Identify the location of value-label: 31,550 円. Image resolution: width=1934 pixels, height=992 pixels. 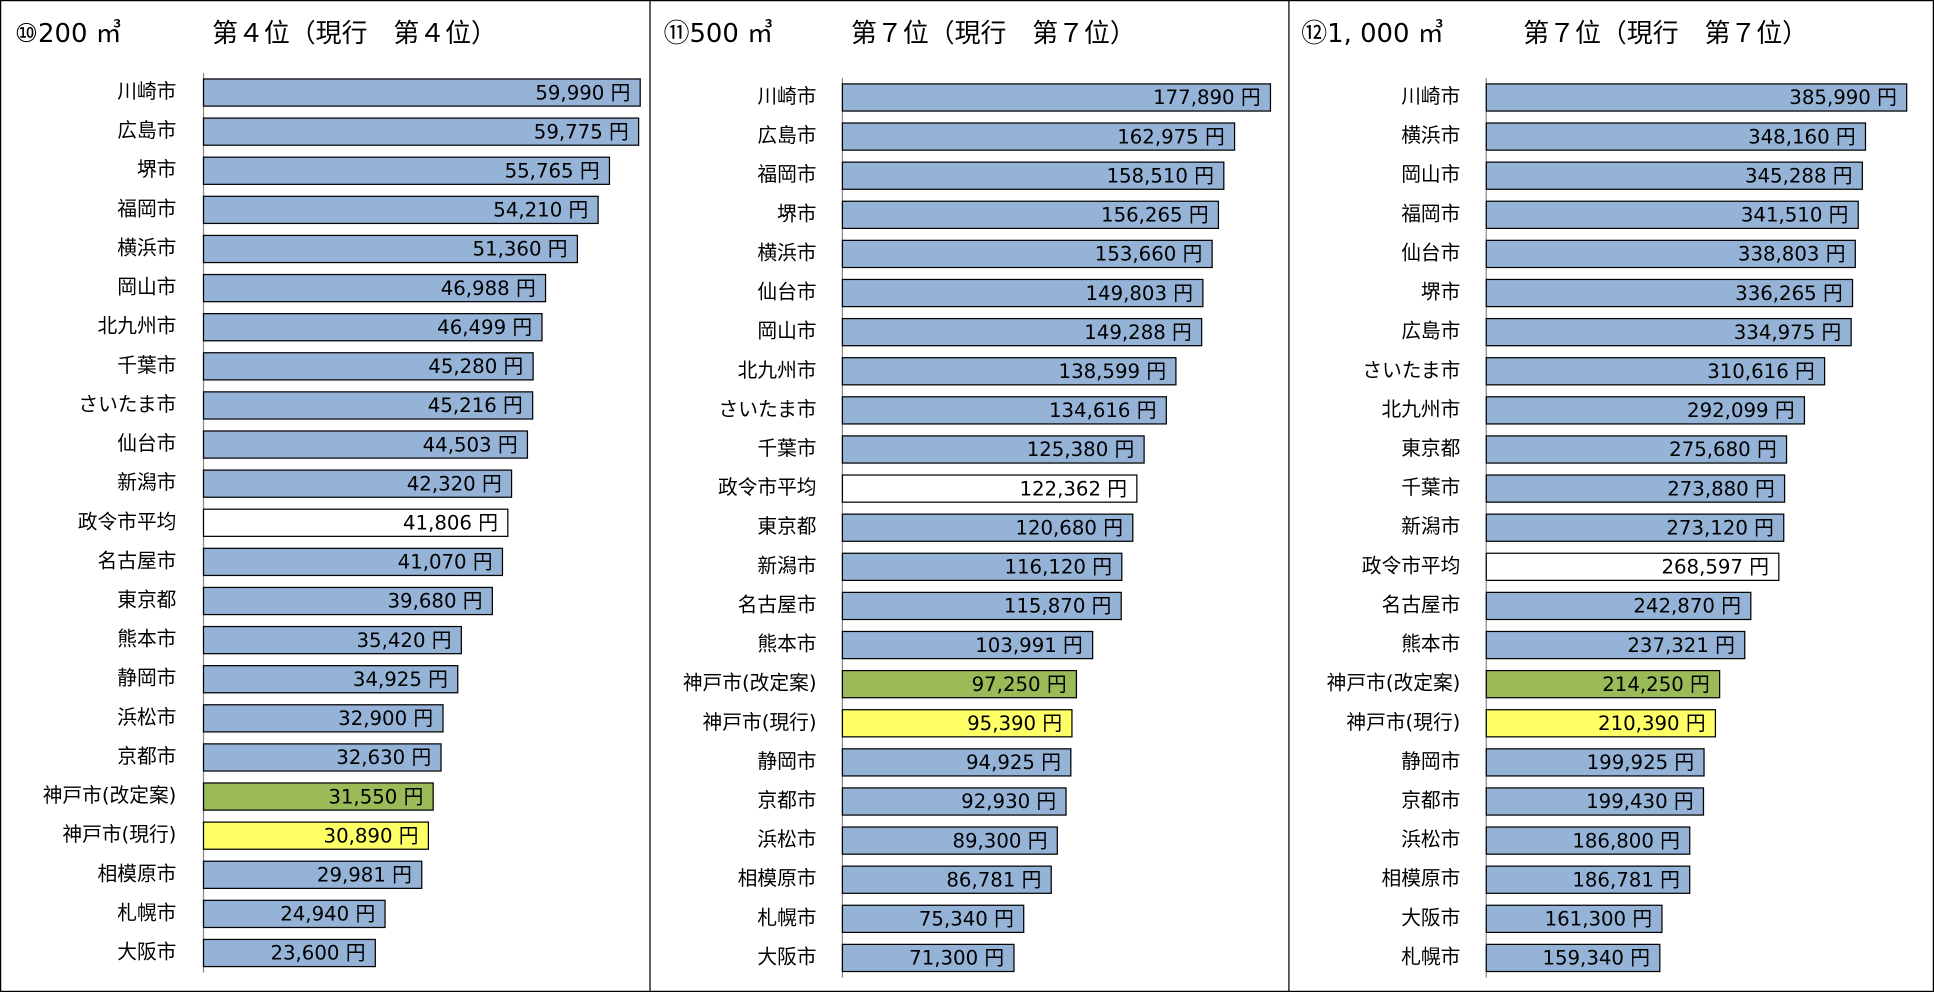
(375, 796).